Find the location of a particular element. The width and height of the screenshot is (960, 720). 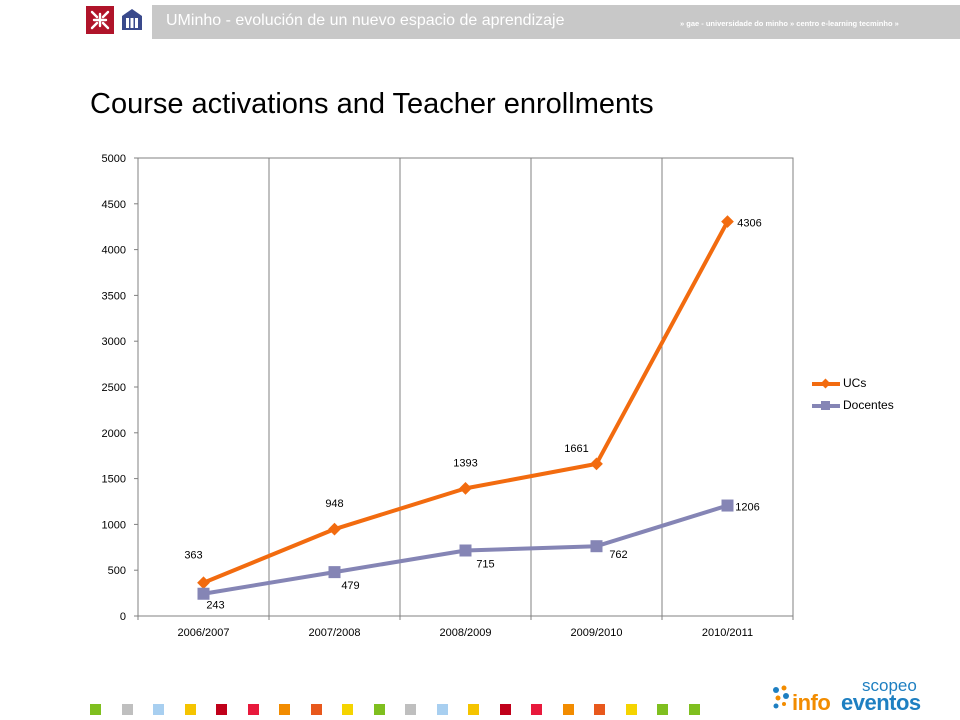

x-tick-label: 2009/2010 is located at coordinates (597, 633).